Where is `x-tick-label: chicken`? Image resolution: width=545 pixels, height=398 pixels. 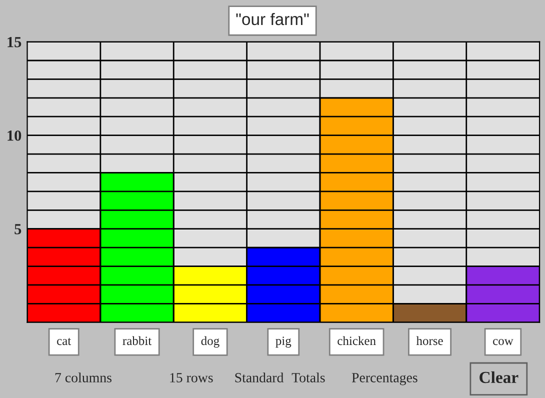 x-tick-label: chicken is located at coordinates (357, 341).